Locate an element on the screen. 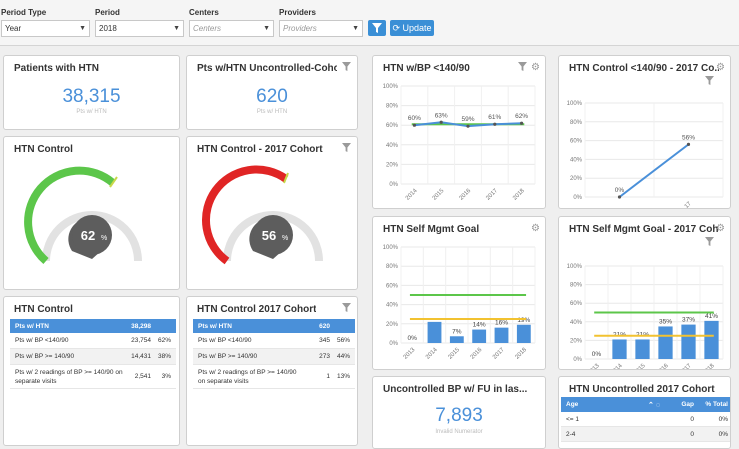 Image resolution: width=739 pixels, height=449 pixels. data-label: 7% is located at coordinates (457, 331).